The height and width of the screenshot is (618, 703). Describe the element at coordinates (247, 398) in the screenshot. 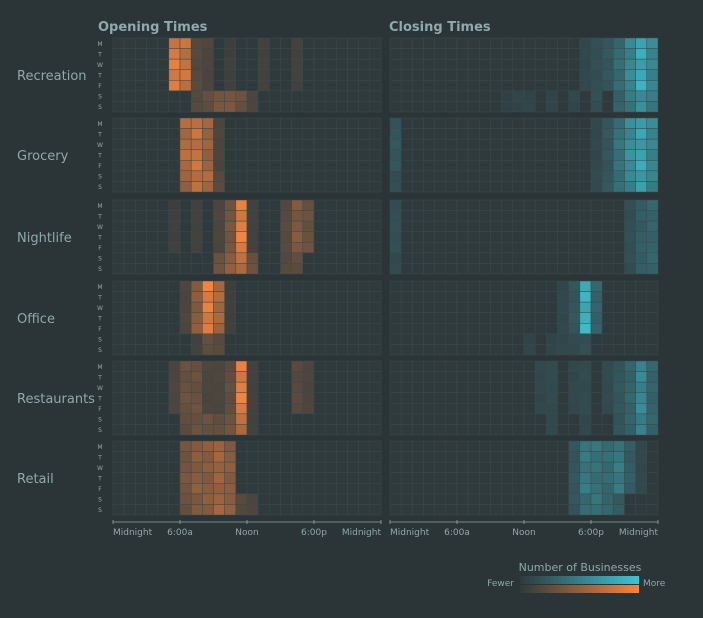

I see `heatmap-panel-opening` at that location.